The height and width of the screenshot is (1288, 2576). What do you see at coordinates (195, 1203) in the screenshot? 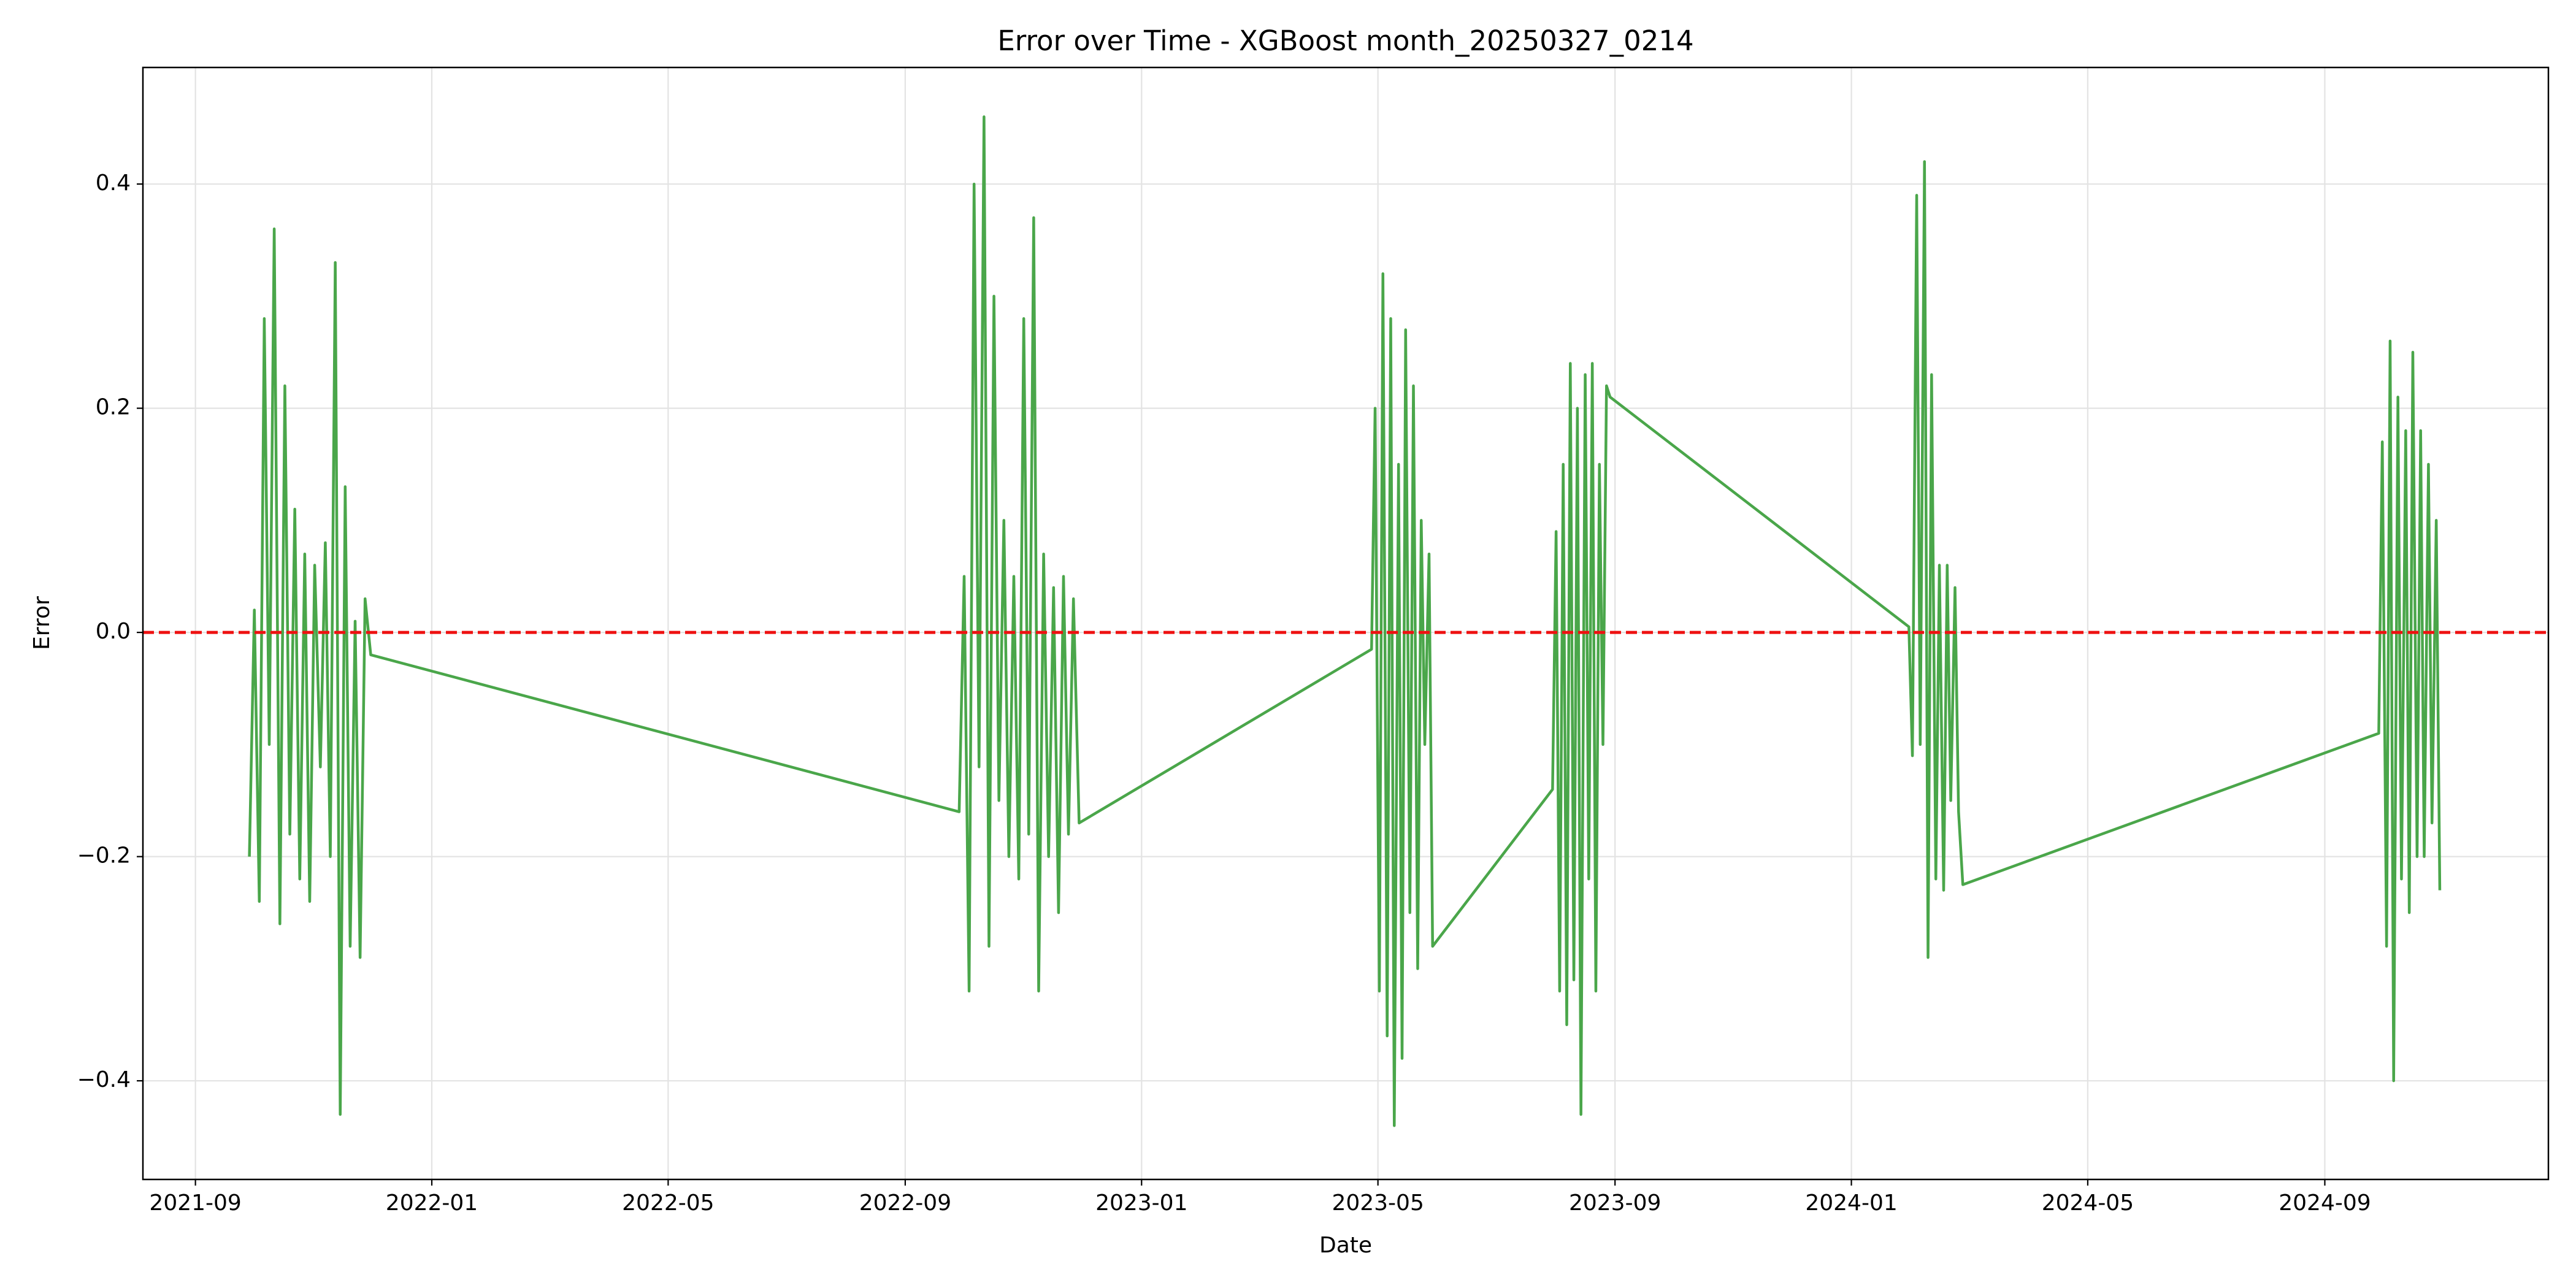
I see `x-tick-label: 2021-09` at bounding box center [195, 1203].